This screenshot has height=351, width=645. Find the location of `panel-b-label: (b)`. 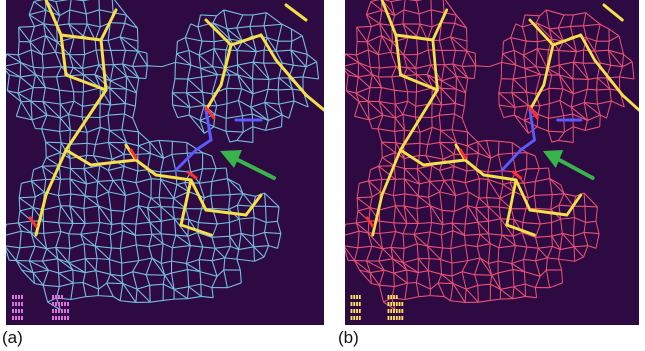

panel-b-label: (b) is located at coordinates (348, 337).